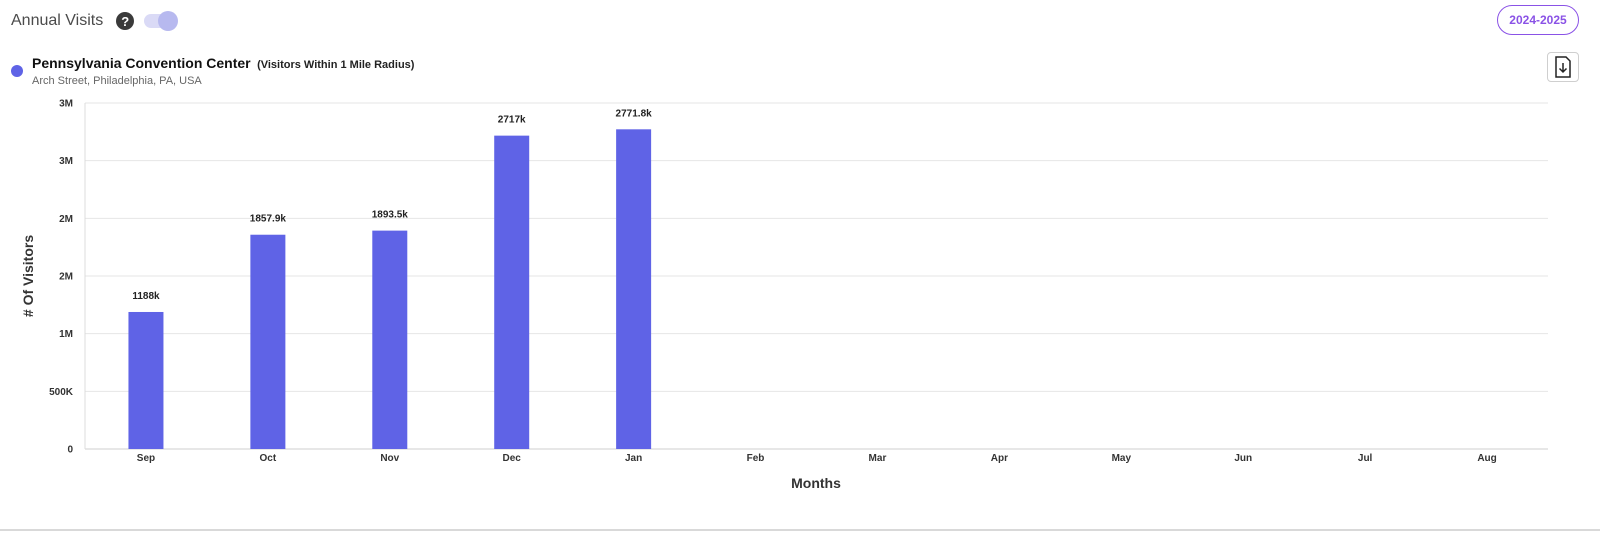 The width and height of the screenshot is (1600, 536). I want to click on x-tick-label: Mar, so click(878, 458).